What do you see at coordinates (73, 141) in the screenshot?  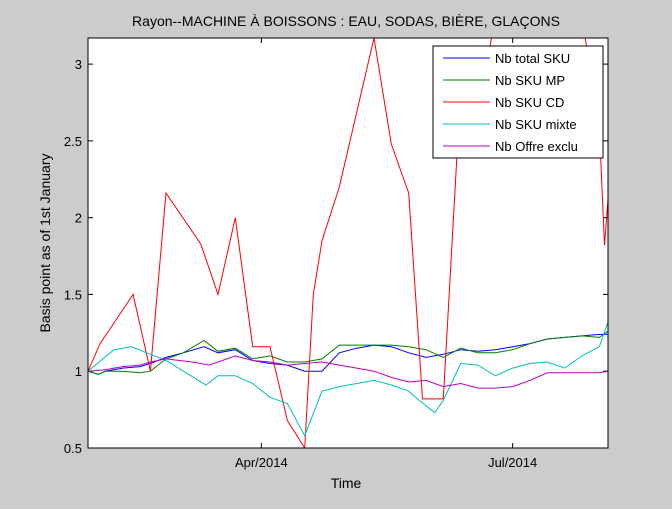 I see `y-tick-label: 2.5` at bounding box center [73, 141].